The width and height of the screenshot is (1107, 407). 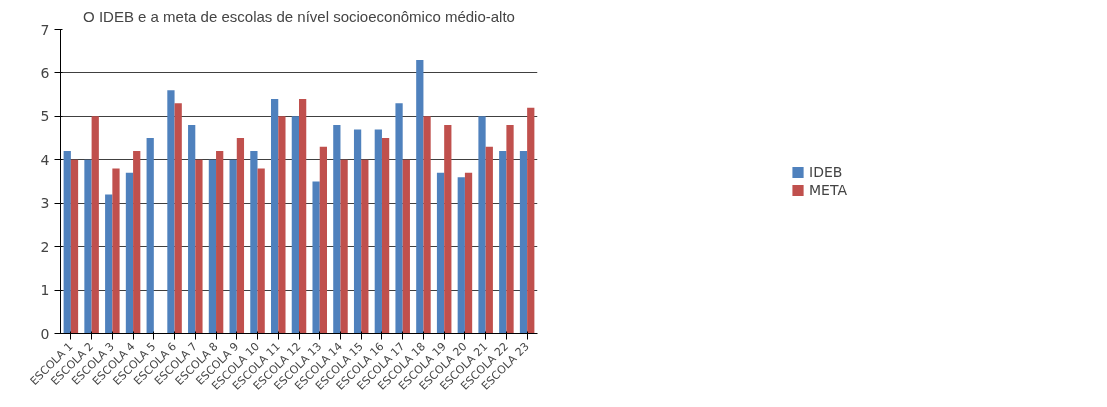 What do you see at coordinates (45, 203) in the screenshot?
I see `y-tick-label: 3` at bounding box center [45, 203].